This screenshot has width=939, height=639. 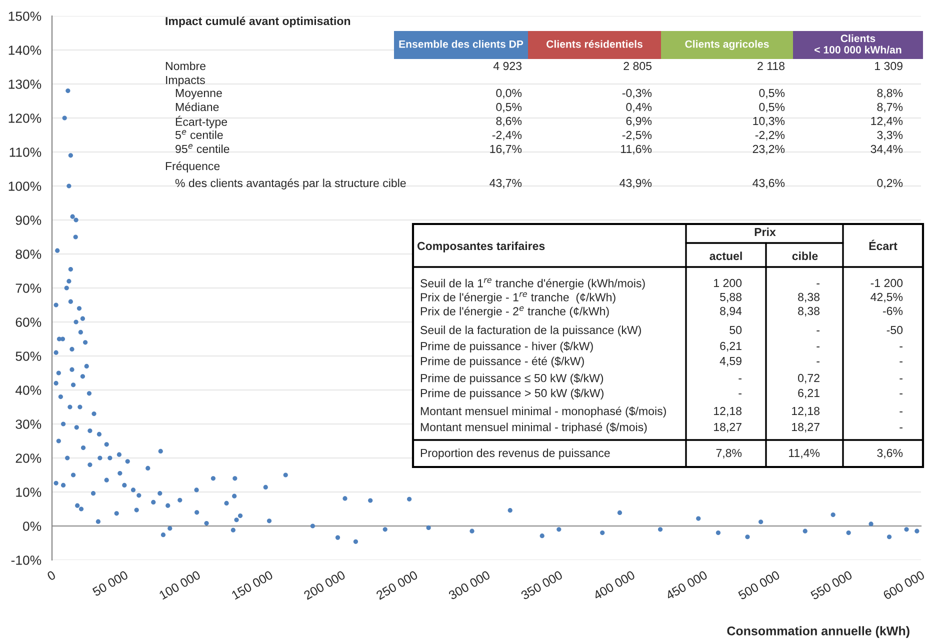 What do you see at coordinates (661, 362) in the screenshot?
I see `text: Prime de puissance - été ($/kW) 4,59 - -` at bounding box center [661, 362].